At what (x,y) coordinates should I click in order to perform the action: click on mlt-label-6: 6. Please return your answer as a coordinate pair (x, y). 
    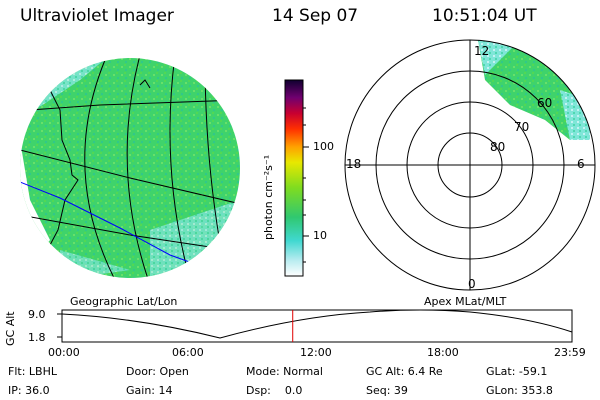
    Looking at the image, I should click on (581, 164).